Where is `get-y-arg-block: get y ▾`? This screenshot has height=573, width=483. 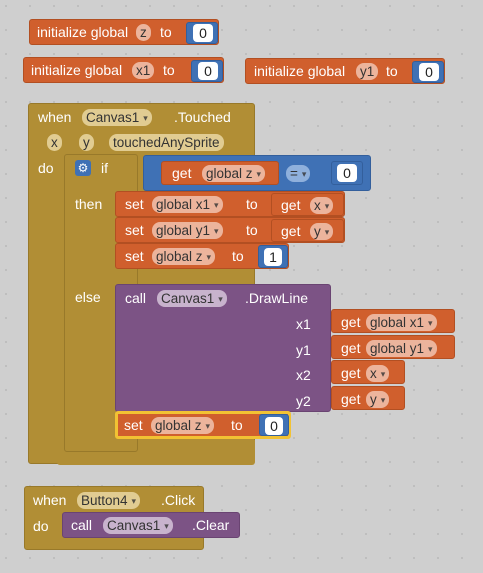
get-y-arg-block: get y ▾ is located at coordinates (368, 398).